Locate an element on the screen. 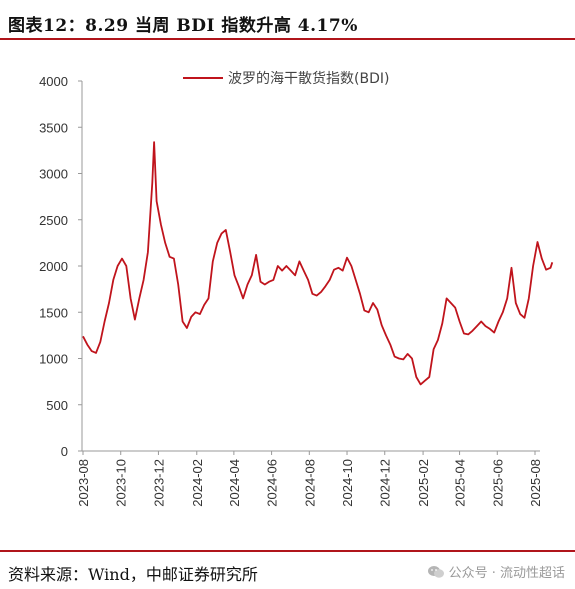 This screenshot has height=589, width=575. y-tick-label: 1500 is located at coordinates (53, 312).